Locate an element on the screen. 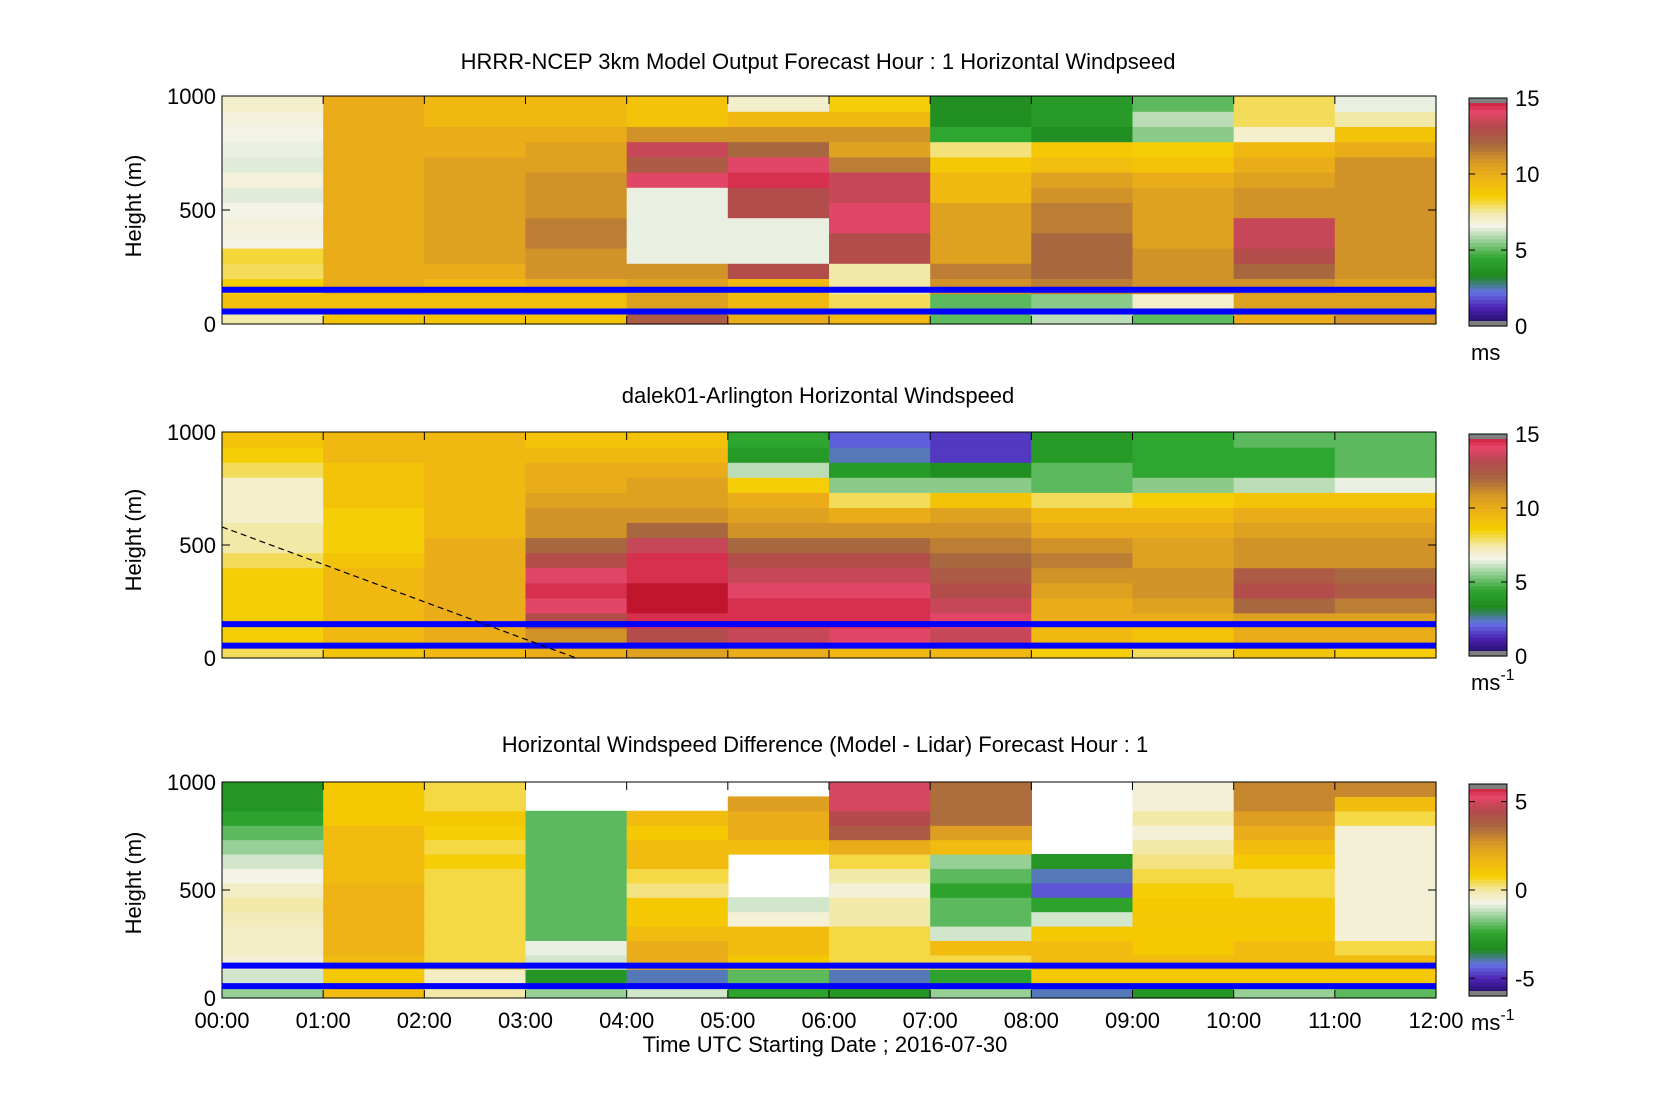  panel-difference-blue-lines is located at coordinates (829, 976).